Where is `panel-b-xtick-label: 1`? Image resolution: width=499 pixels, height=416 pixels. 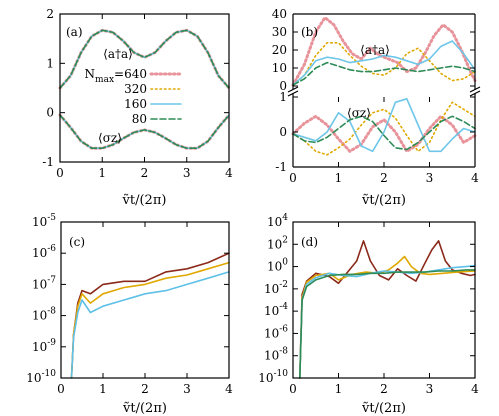 panel-b-xtick-label: 1 is located at coordinates (339, 178).